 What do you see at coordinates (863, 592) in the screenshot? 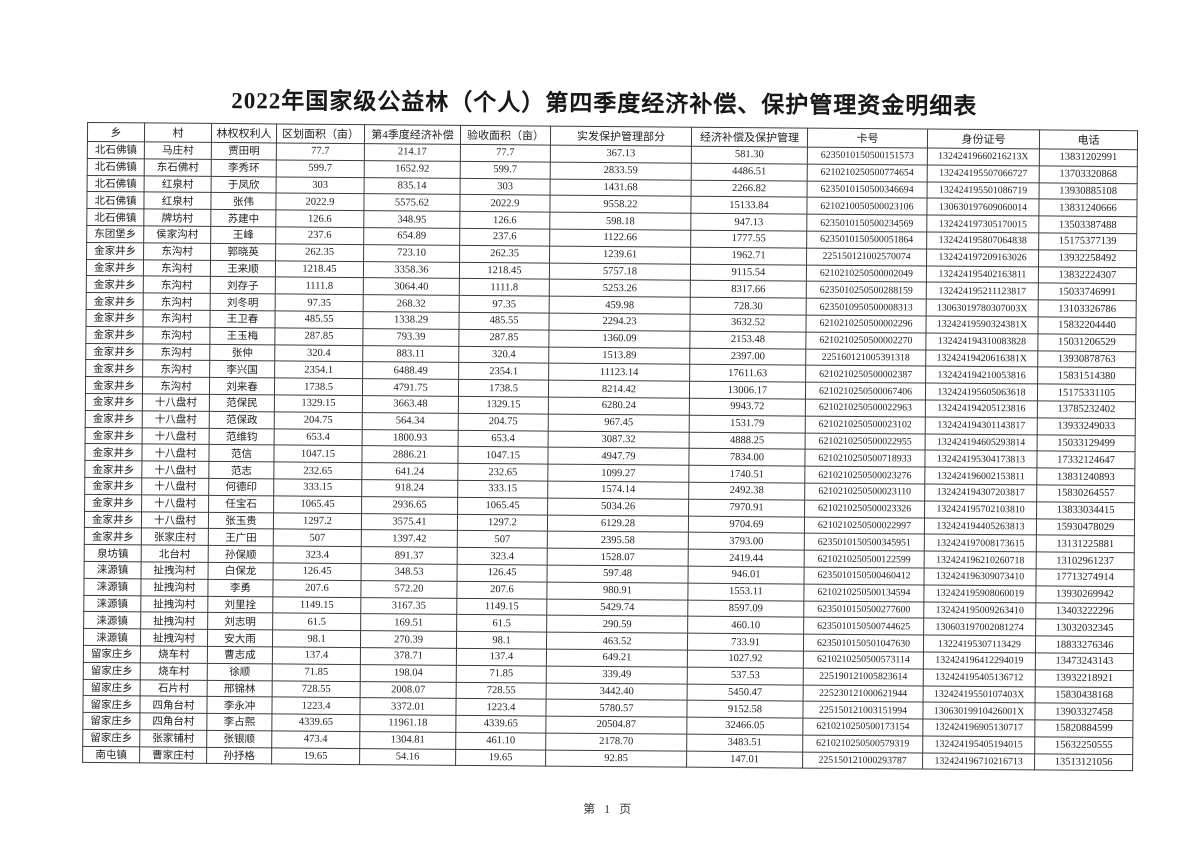
I see `cell-card-number: 6210210250500134594` at bounding box center [863, 592].